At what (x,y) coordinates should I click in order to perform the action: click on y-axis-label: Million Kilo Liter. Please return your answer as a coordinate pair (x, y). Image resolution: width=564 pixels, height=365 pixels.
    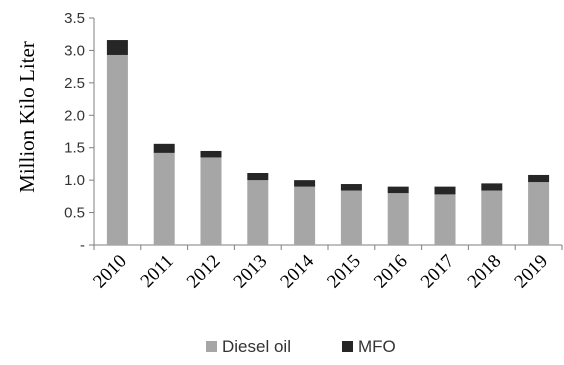
    Looking at the image, I should click on (27, 117).